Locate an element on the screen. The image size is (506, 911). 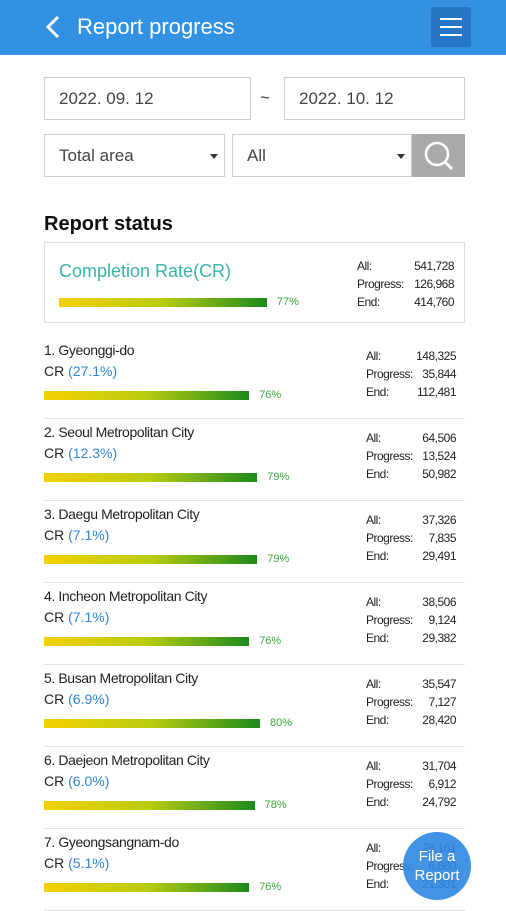
stat-row: Progress: 126,968 is located at coordinates (405, 284).